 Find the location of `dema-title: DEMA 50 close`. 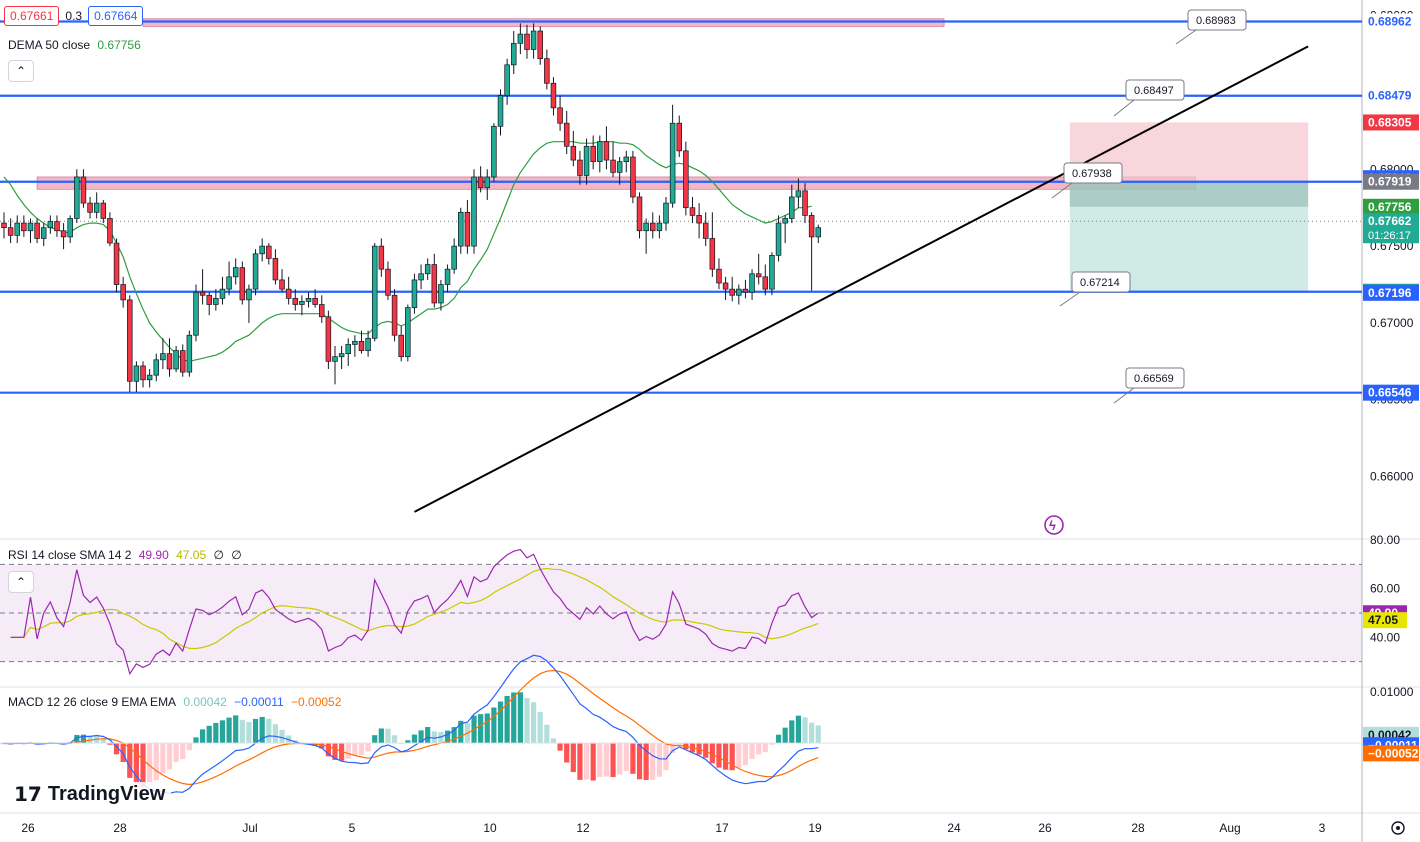

dema-title: DEMA 50 close is located at coordinates (49, 45).